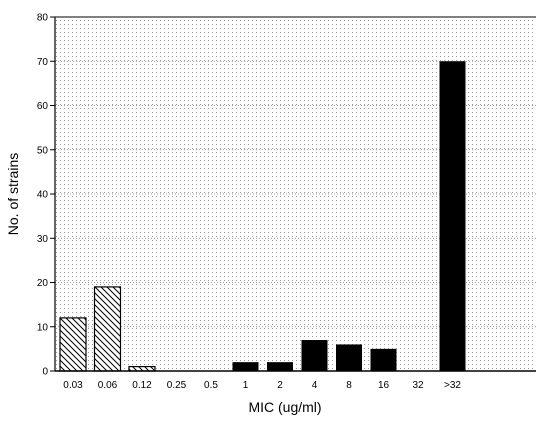  I want to click on x-tick-labels: 0.03 0.06 0.12 0.25 0.5 1 2 4 8 16 32 >32, so click(262, 385).